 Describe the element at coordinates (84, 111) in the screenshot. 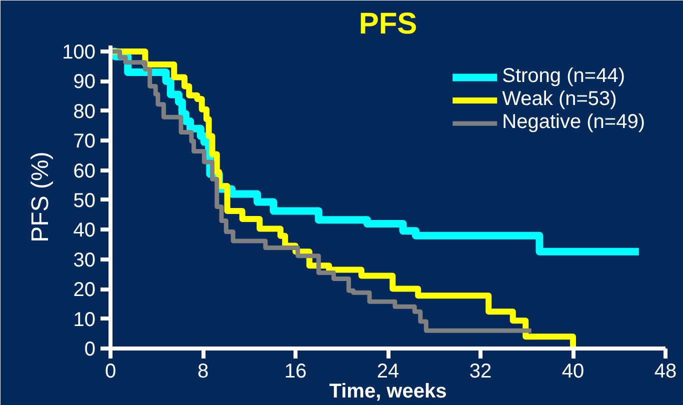

I see `y-tick-label: 80` at that location.